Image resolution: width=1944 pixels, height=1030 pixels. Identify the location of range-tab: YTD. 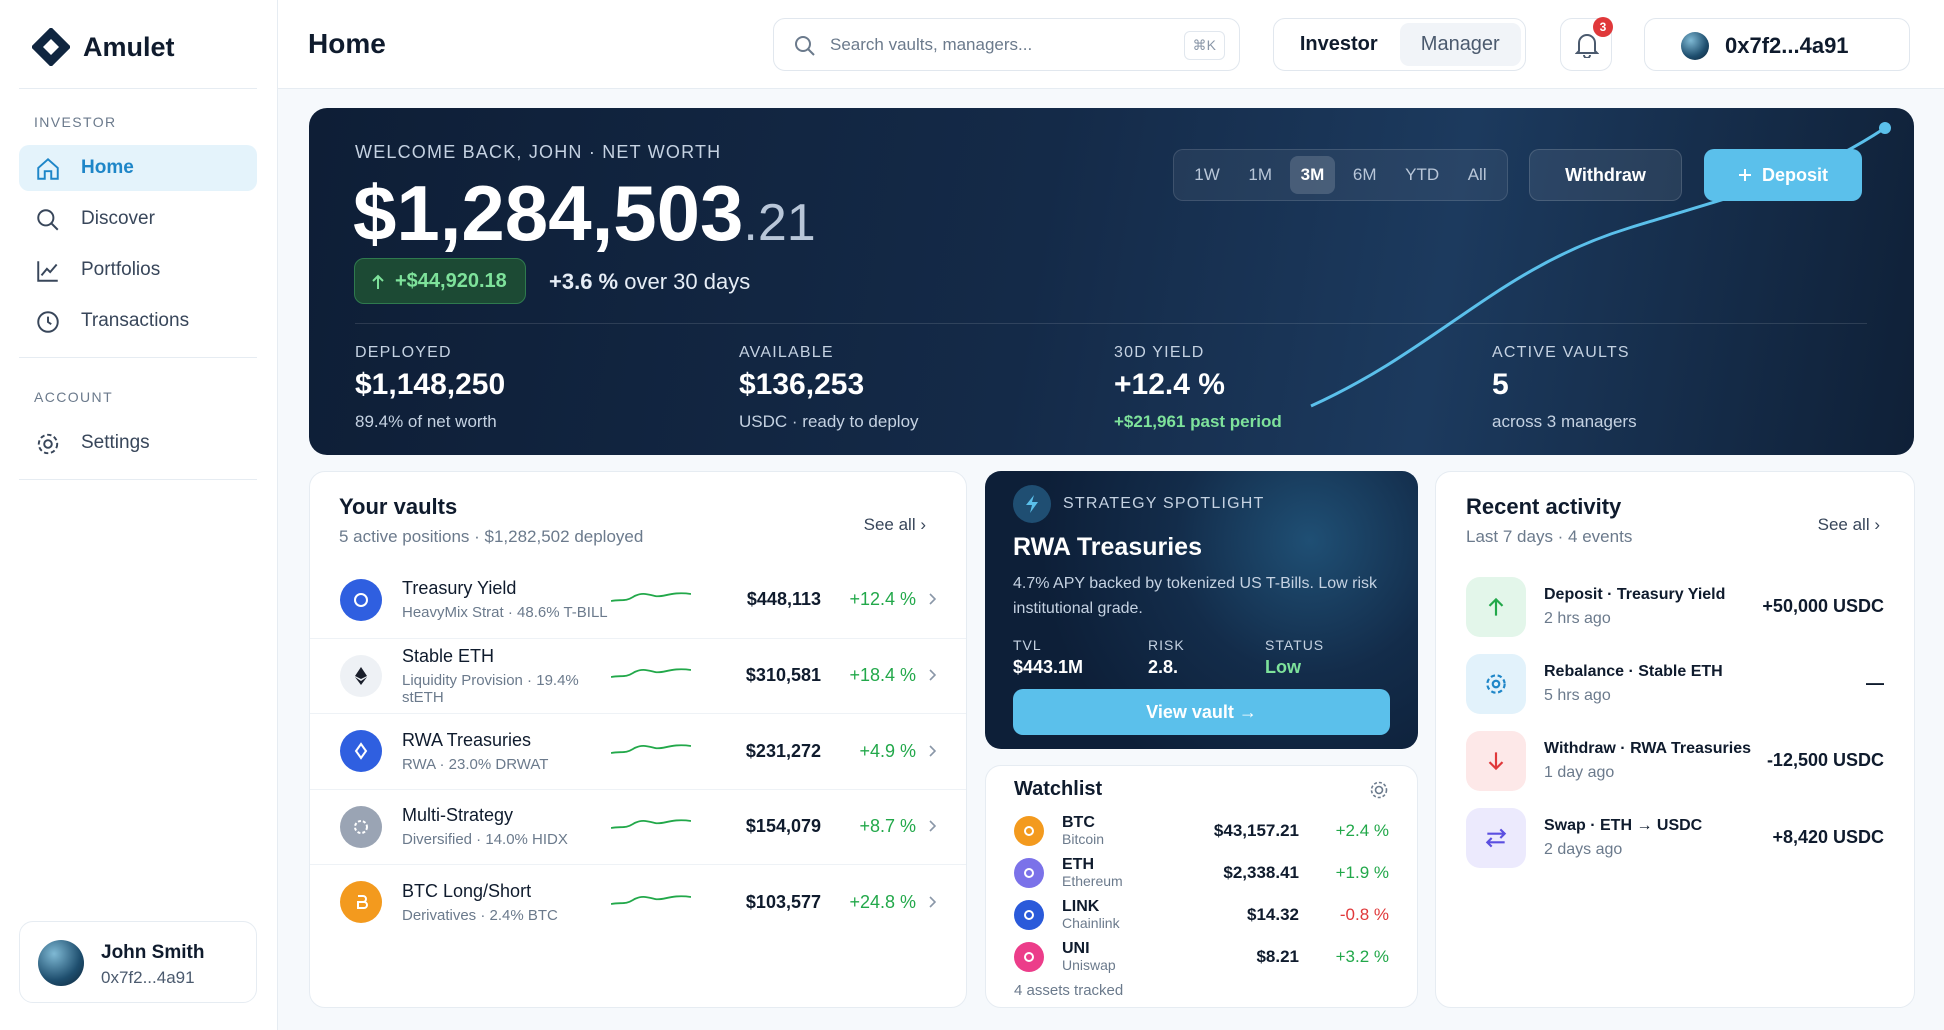
(1422, 174).